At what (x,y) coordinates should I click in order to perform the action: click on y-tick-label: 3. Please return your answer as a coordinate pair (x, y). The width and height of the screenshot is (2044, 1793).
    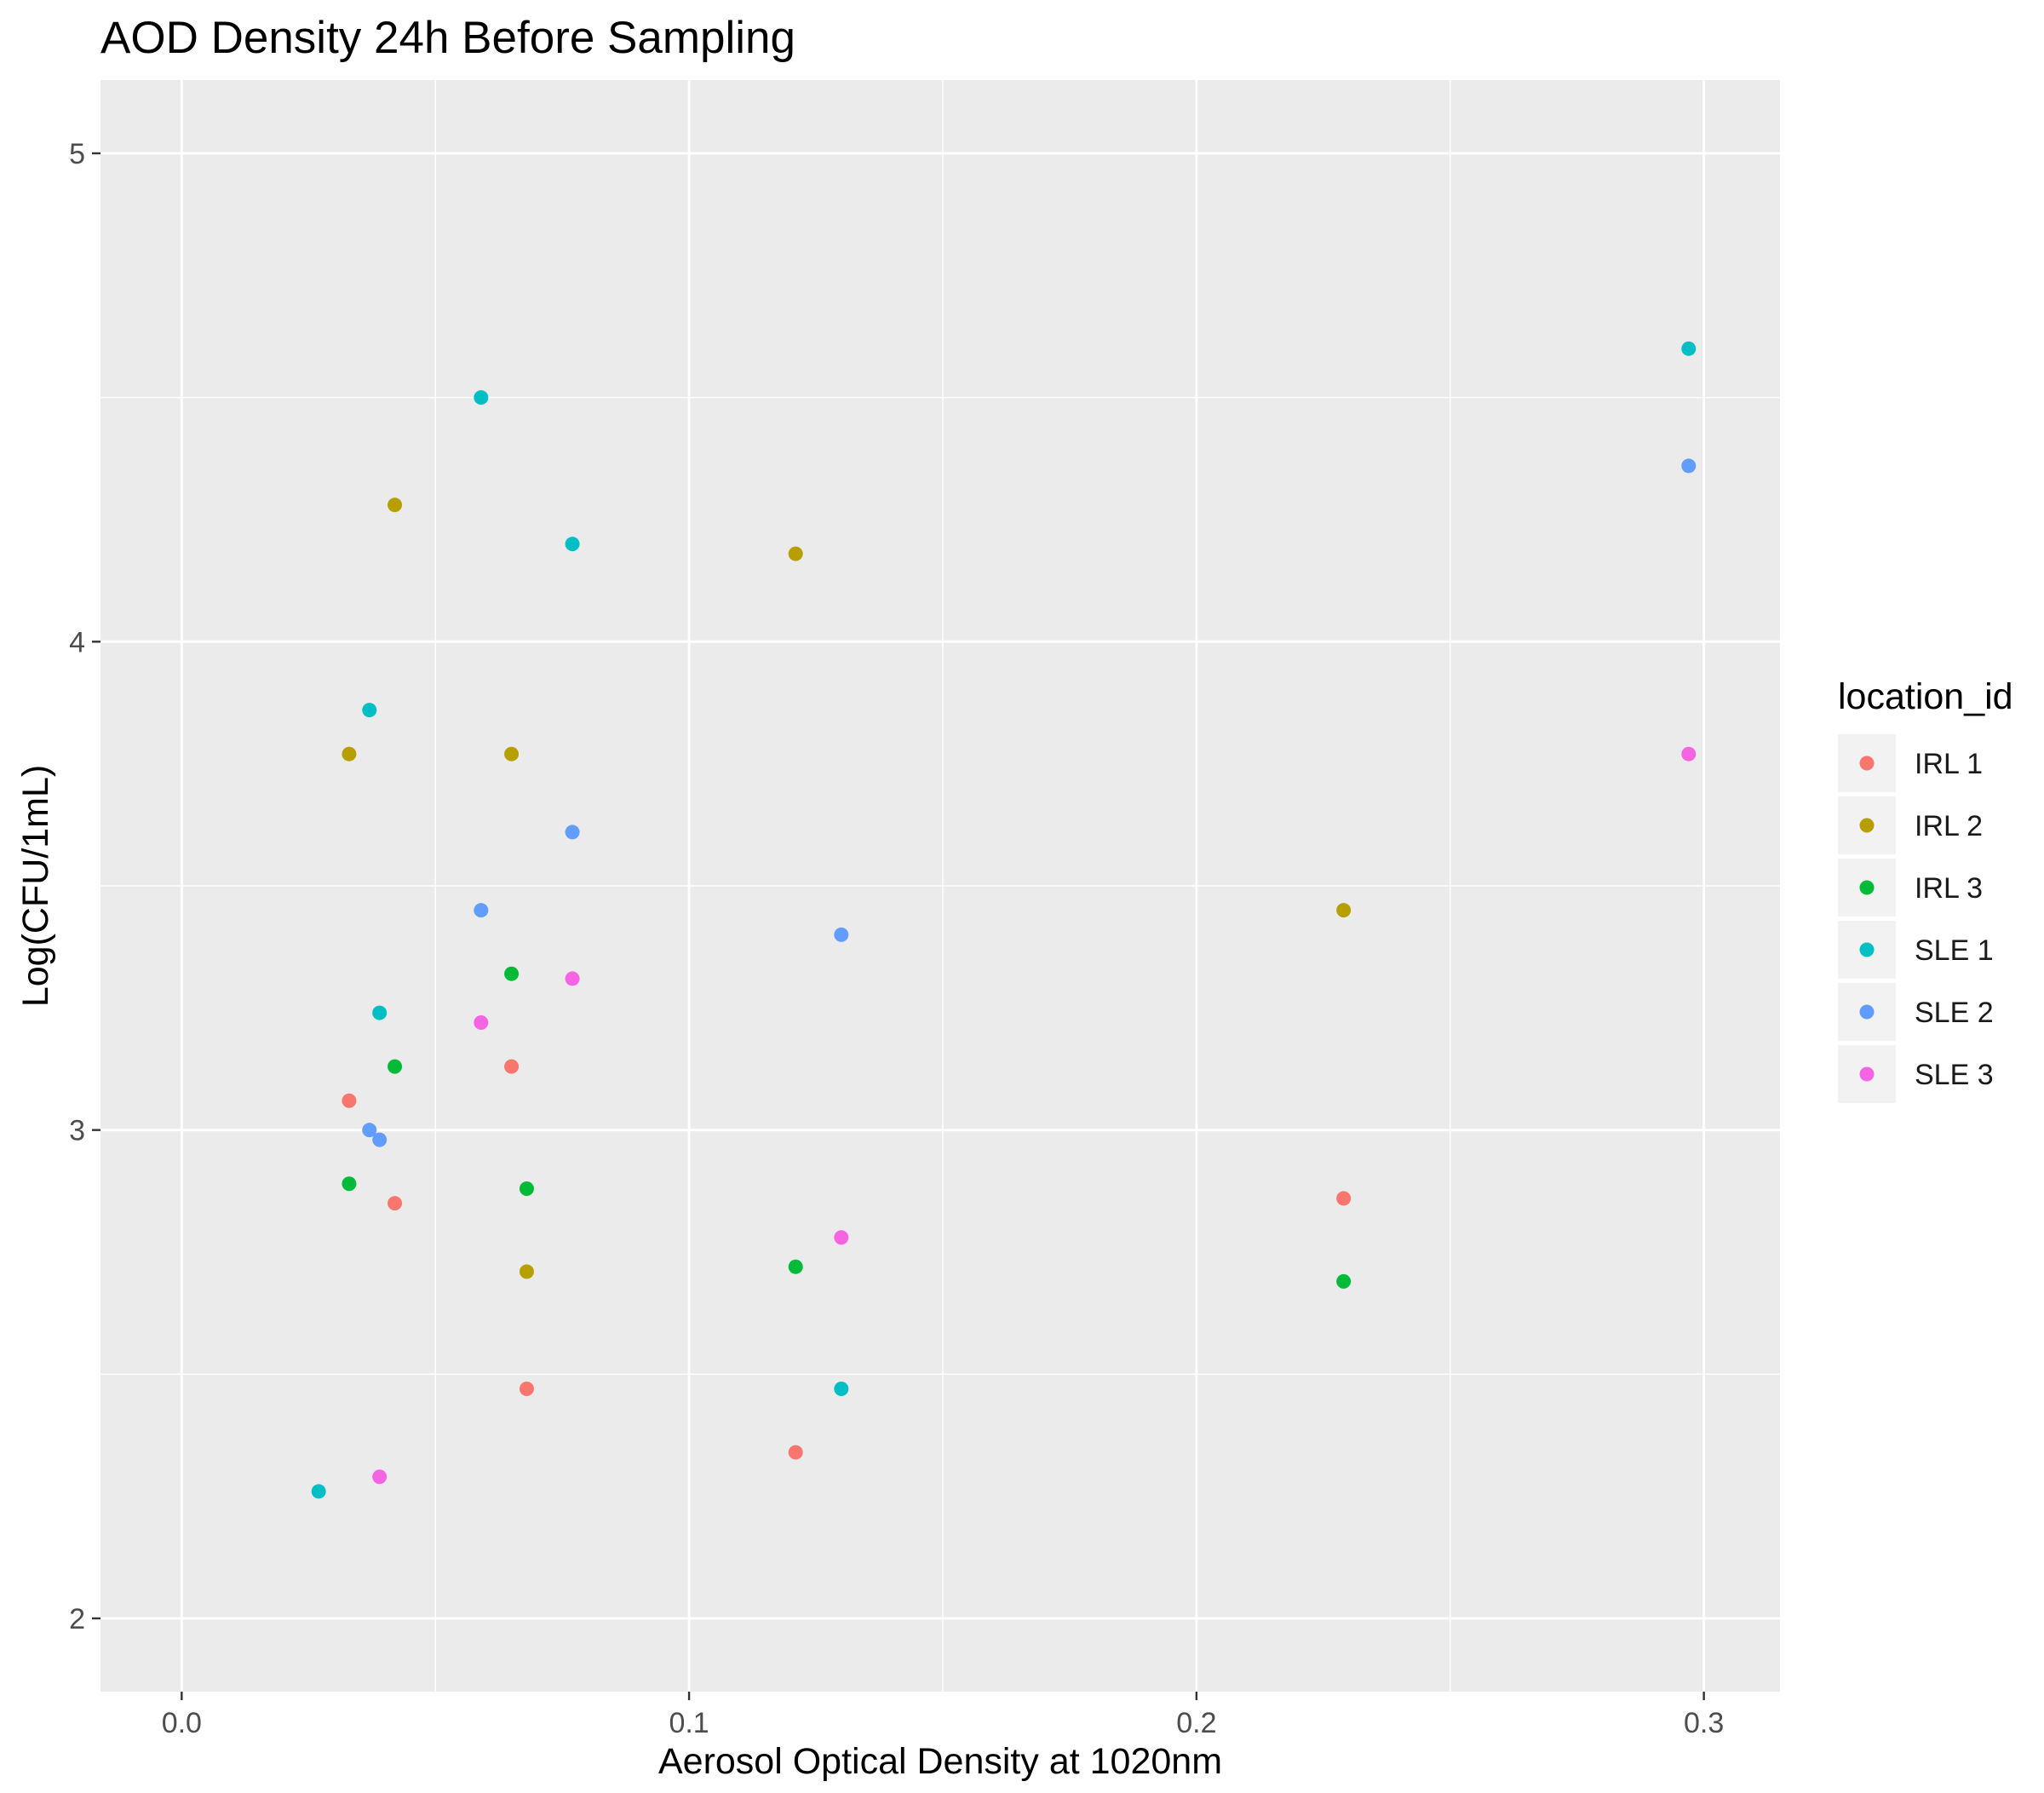
    Looking at the image, I should click on (77, 1131).